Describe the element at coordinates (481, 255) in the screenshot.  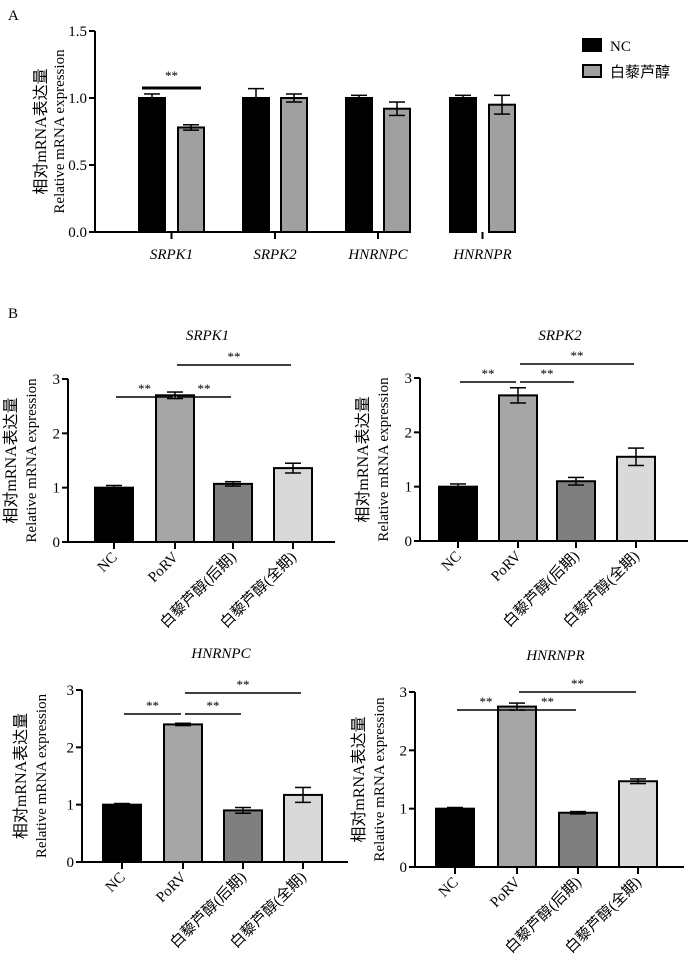
I see `x-tick-label: HNRNPR` at that location.